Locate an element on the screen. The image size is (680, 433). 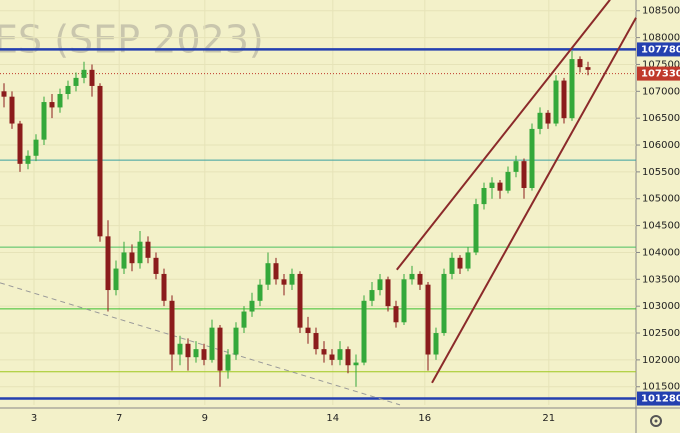
price-box-label: 101280 is located at coordinates (660, 399).